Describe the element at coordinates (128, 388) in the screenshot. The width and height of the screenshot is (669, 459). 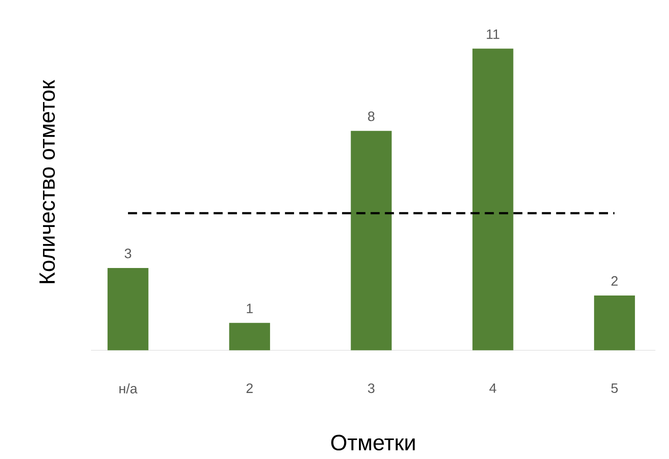
I see `x-tick-label: н/а` at that location.